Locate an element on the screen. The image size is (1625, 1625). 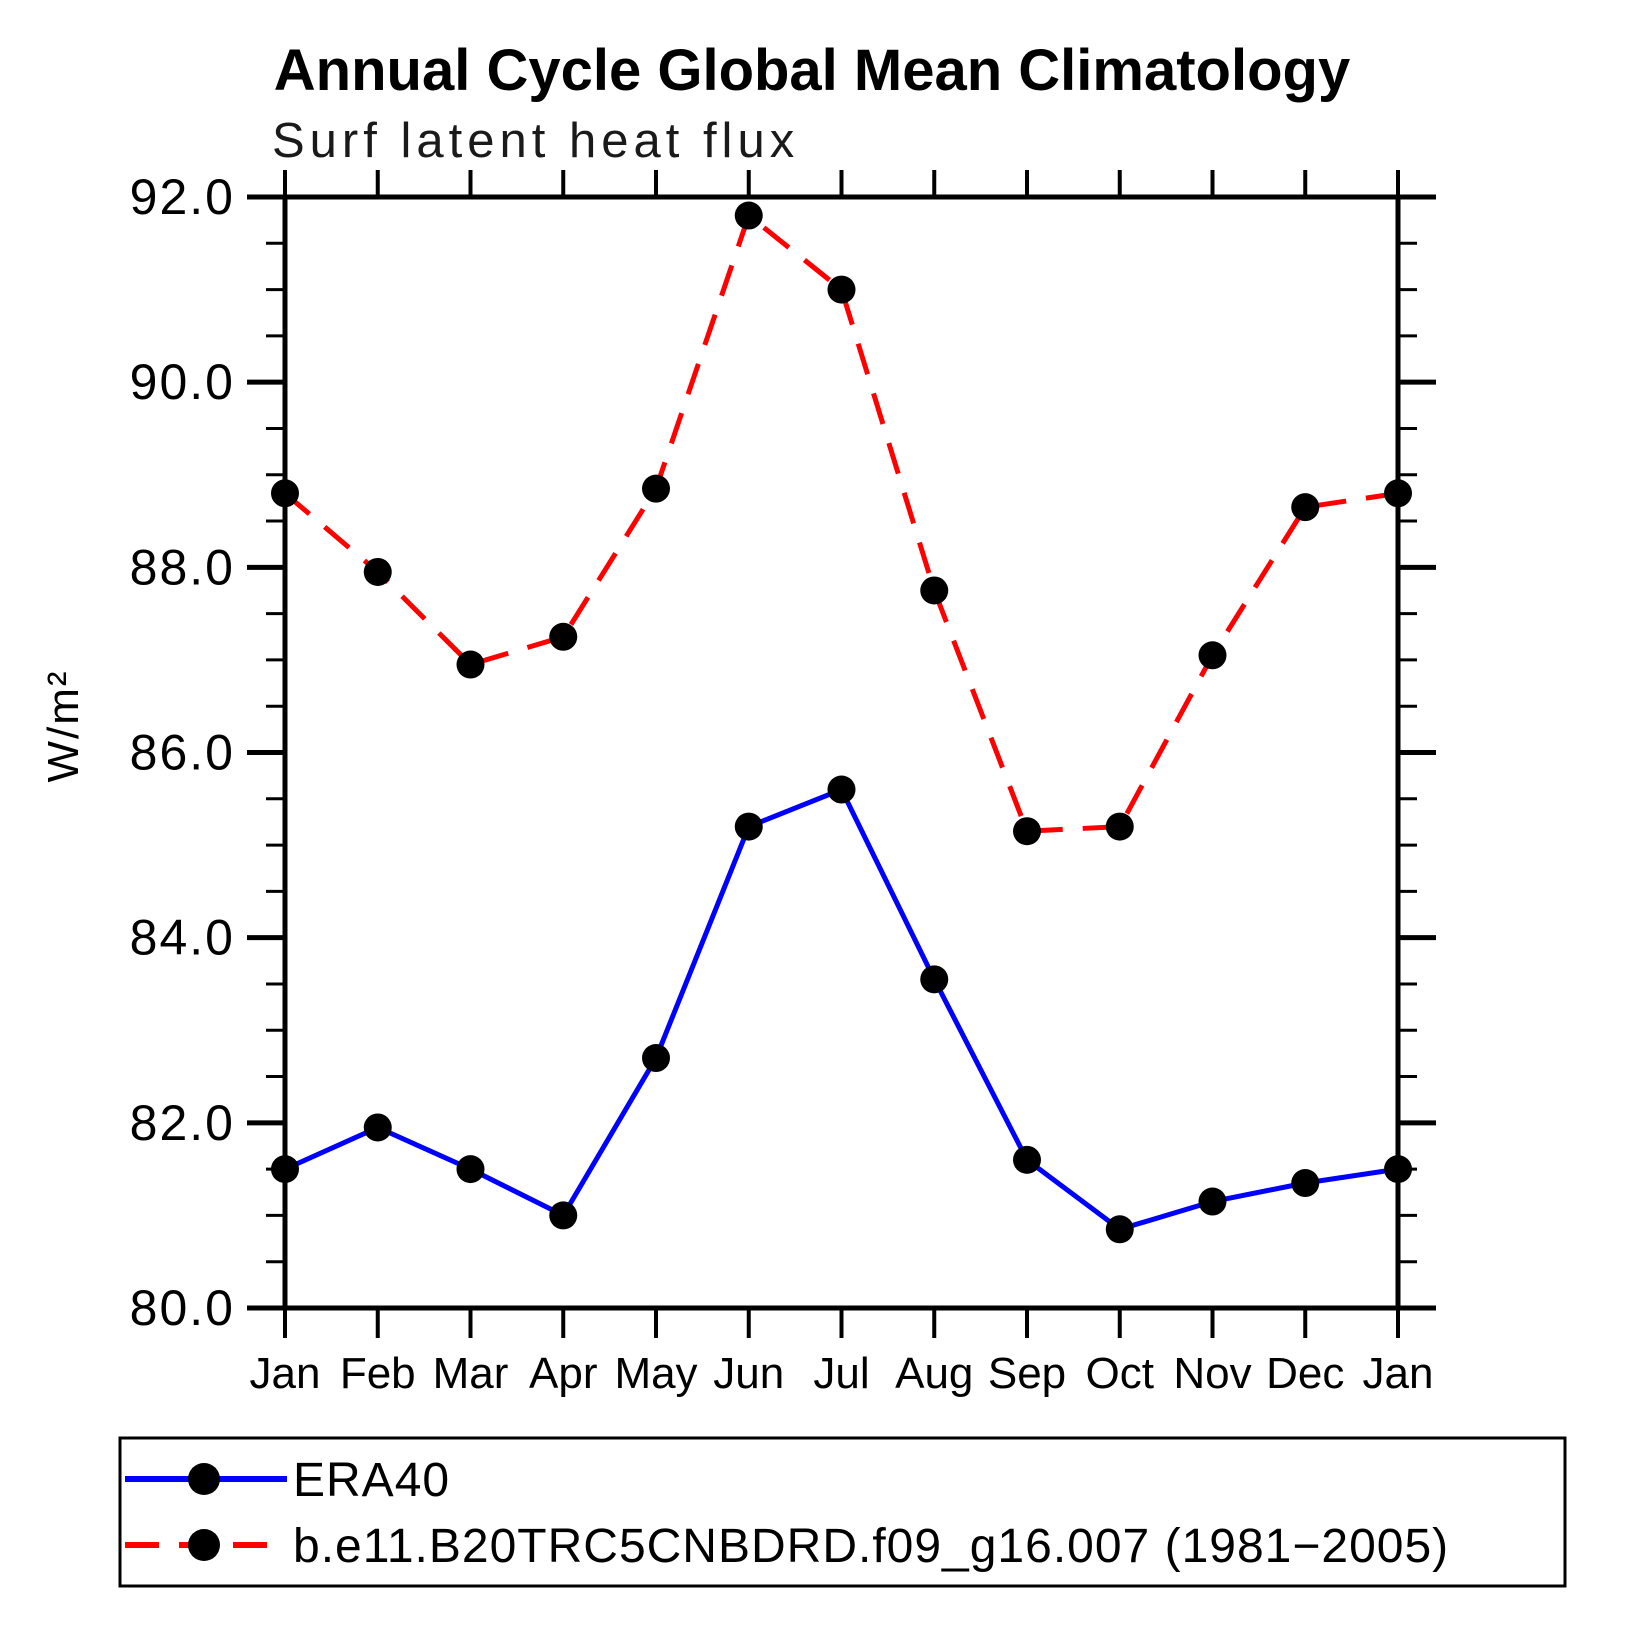
x-tick-label: Apr is located at coordinates (563, 1373).